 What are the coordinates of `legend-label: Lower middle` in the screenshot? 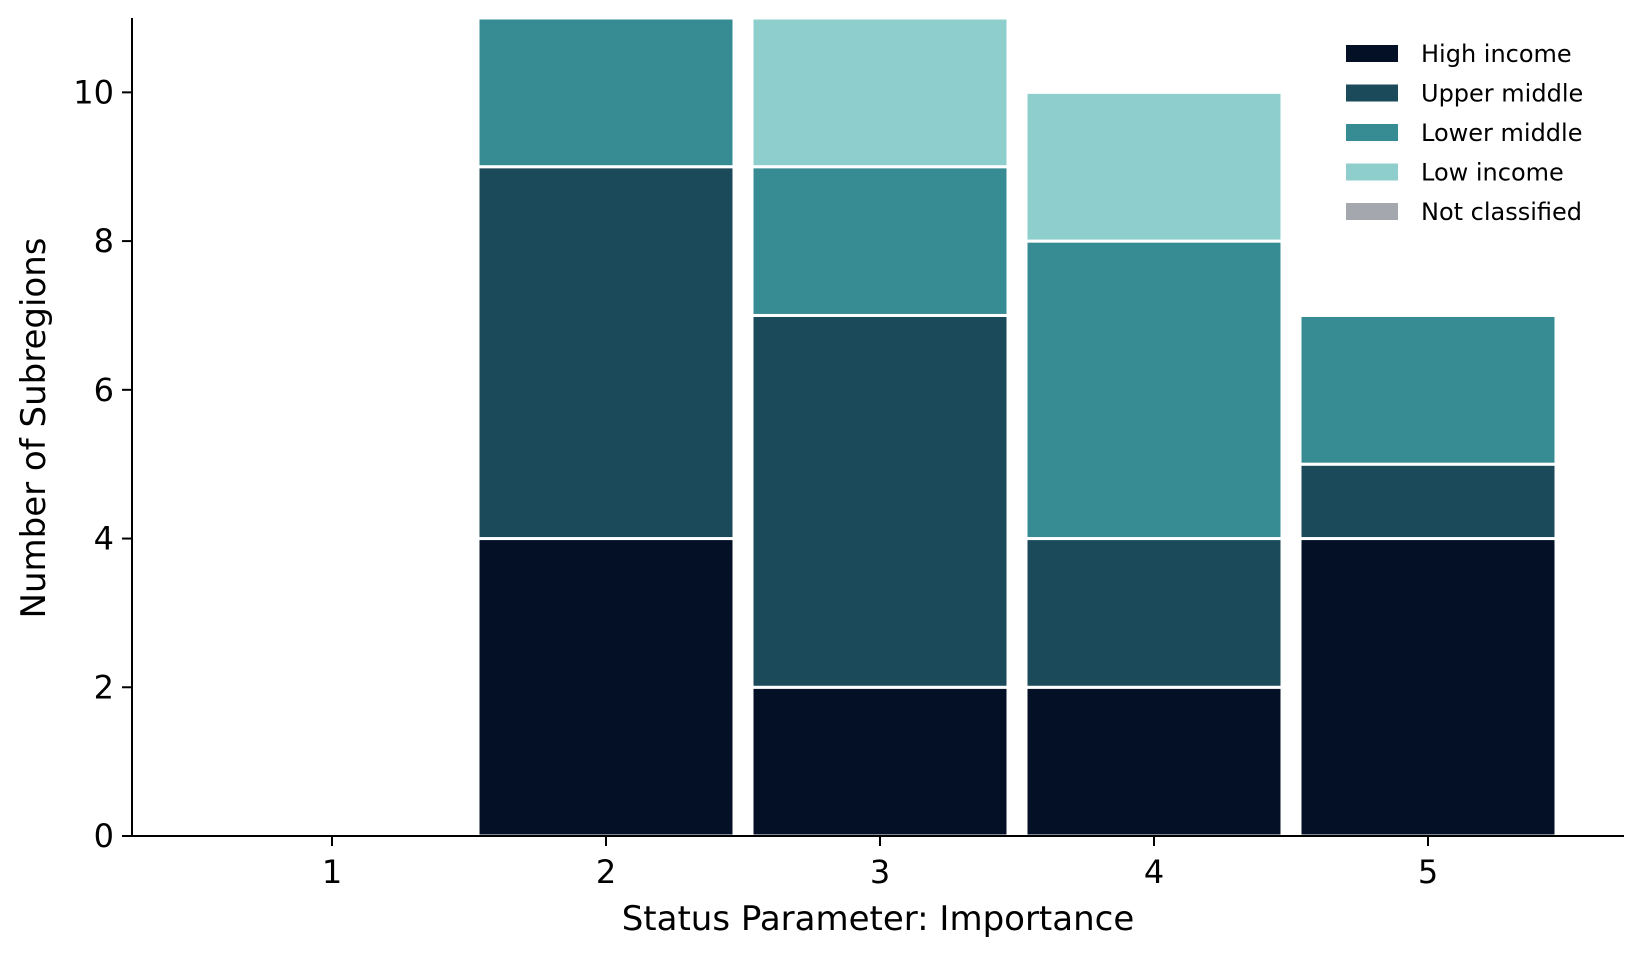 It's located at (1501, 133).